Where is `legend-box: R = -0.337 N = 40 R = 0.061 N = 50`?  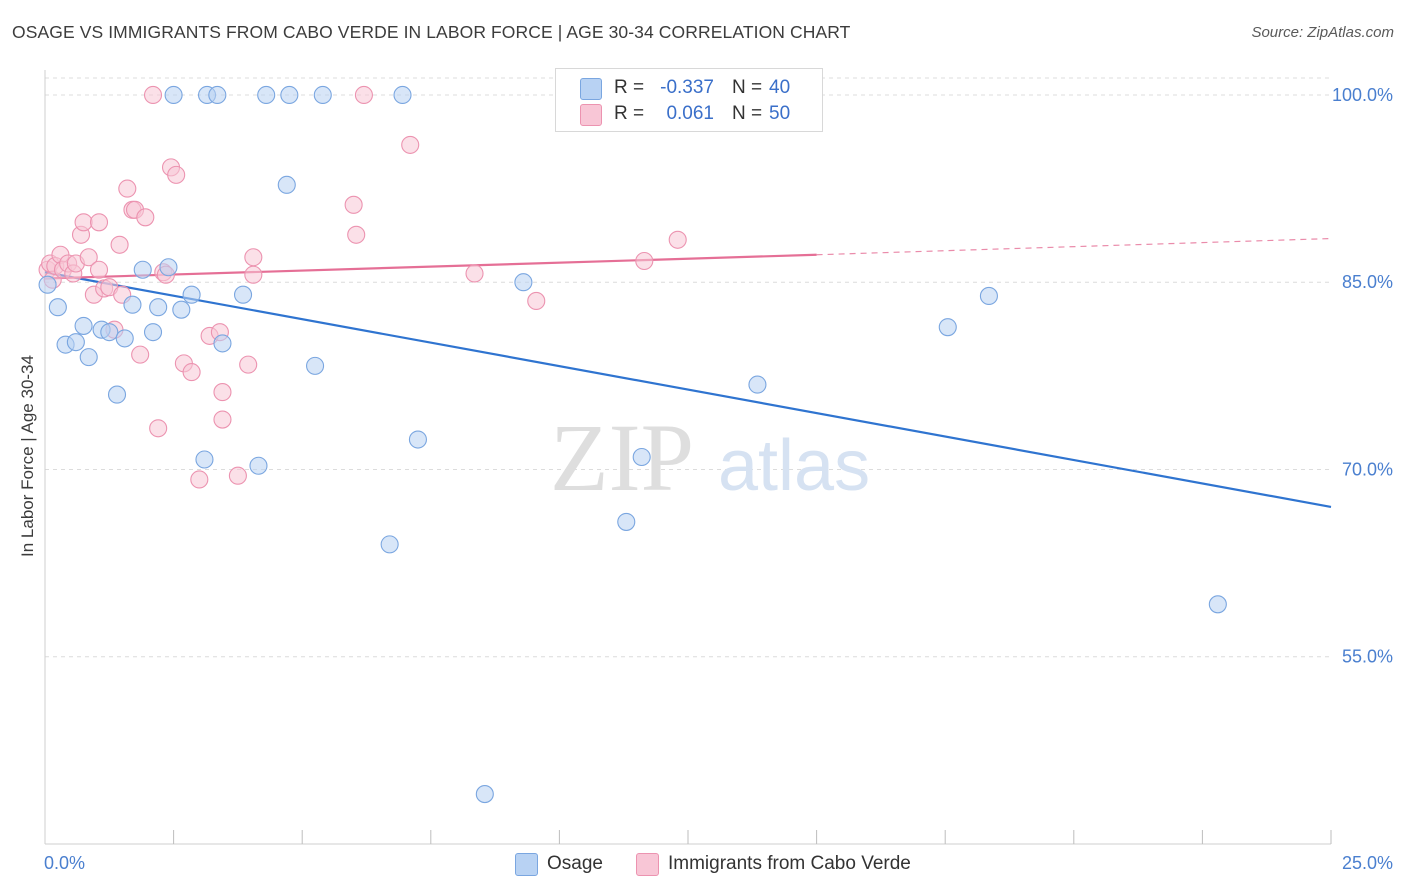 legend-box: R = -0.337 N = 40 R = 0.061 N = 50 is located at coordinates (689, 100).